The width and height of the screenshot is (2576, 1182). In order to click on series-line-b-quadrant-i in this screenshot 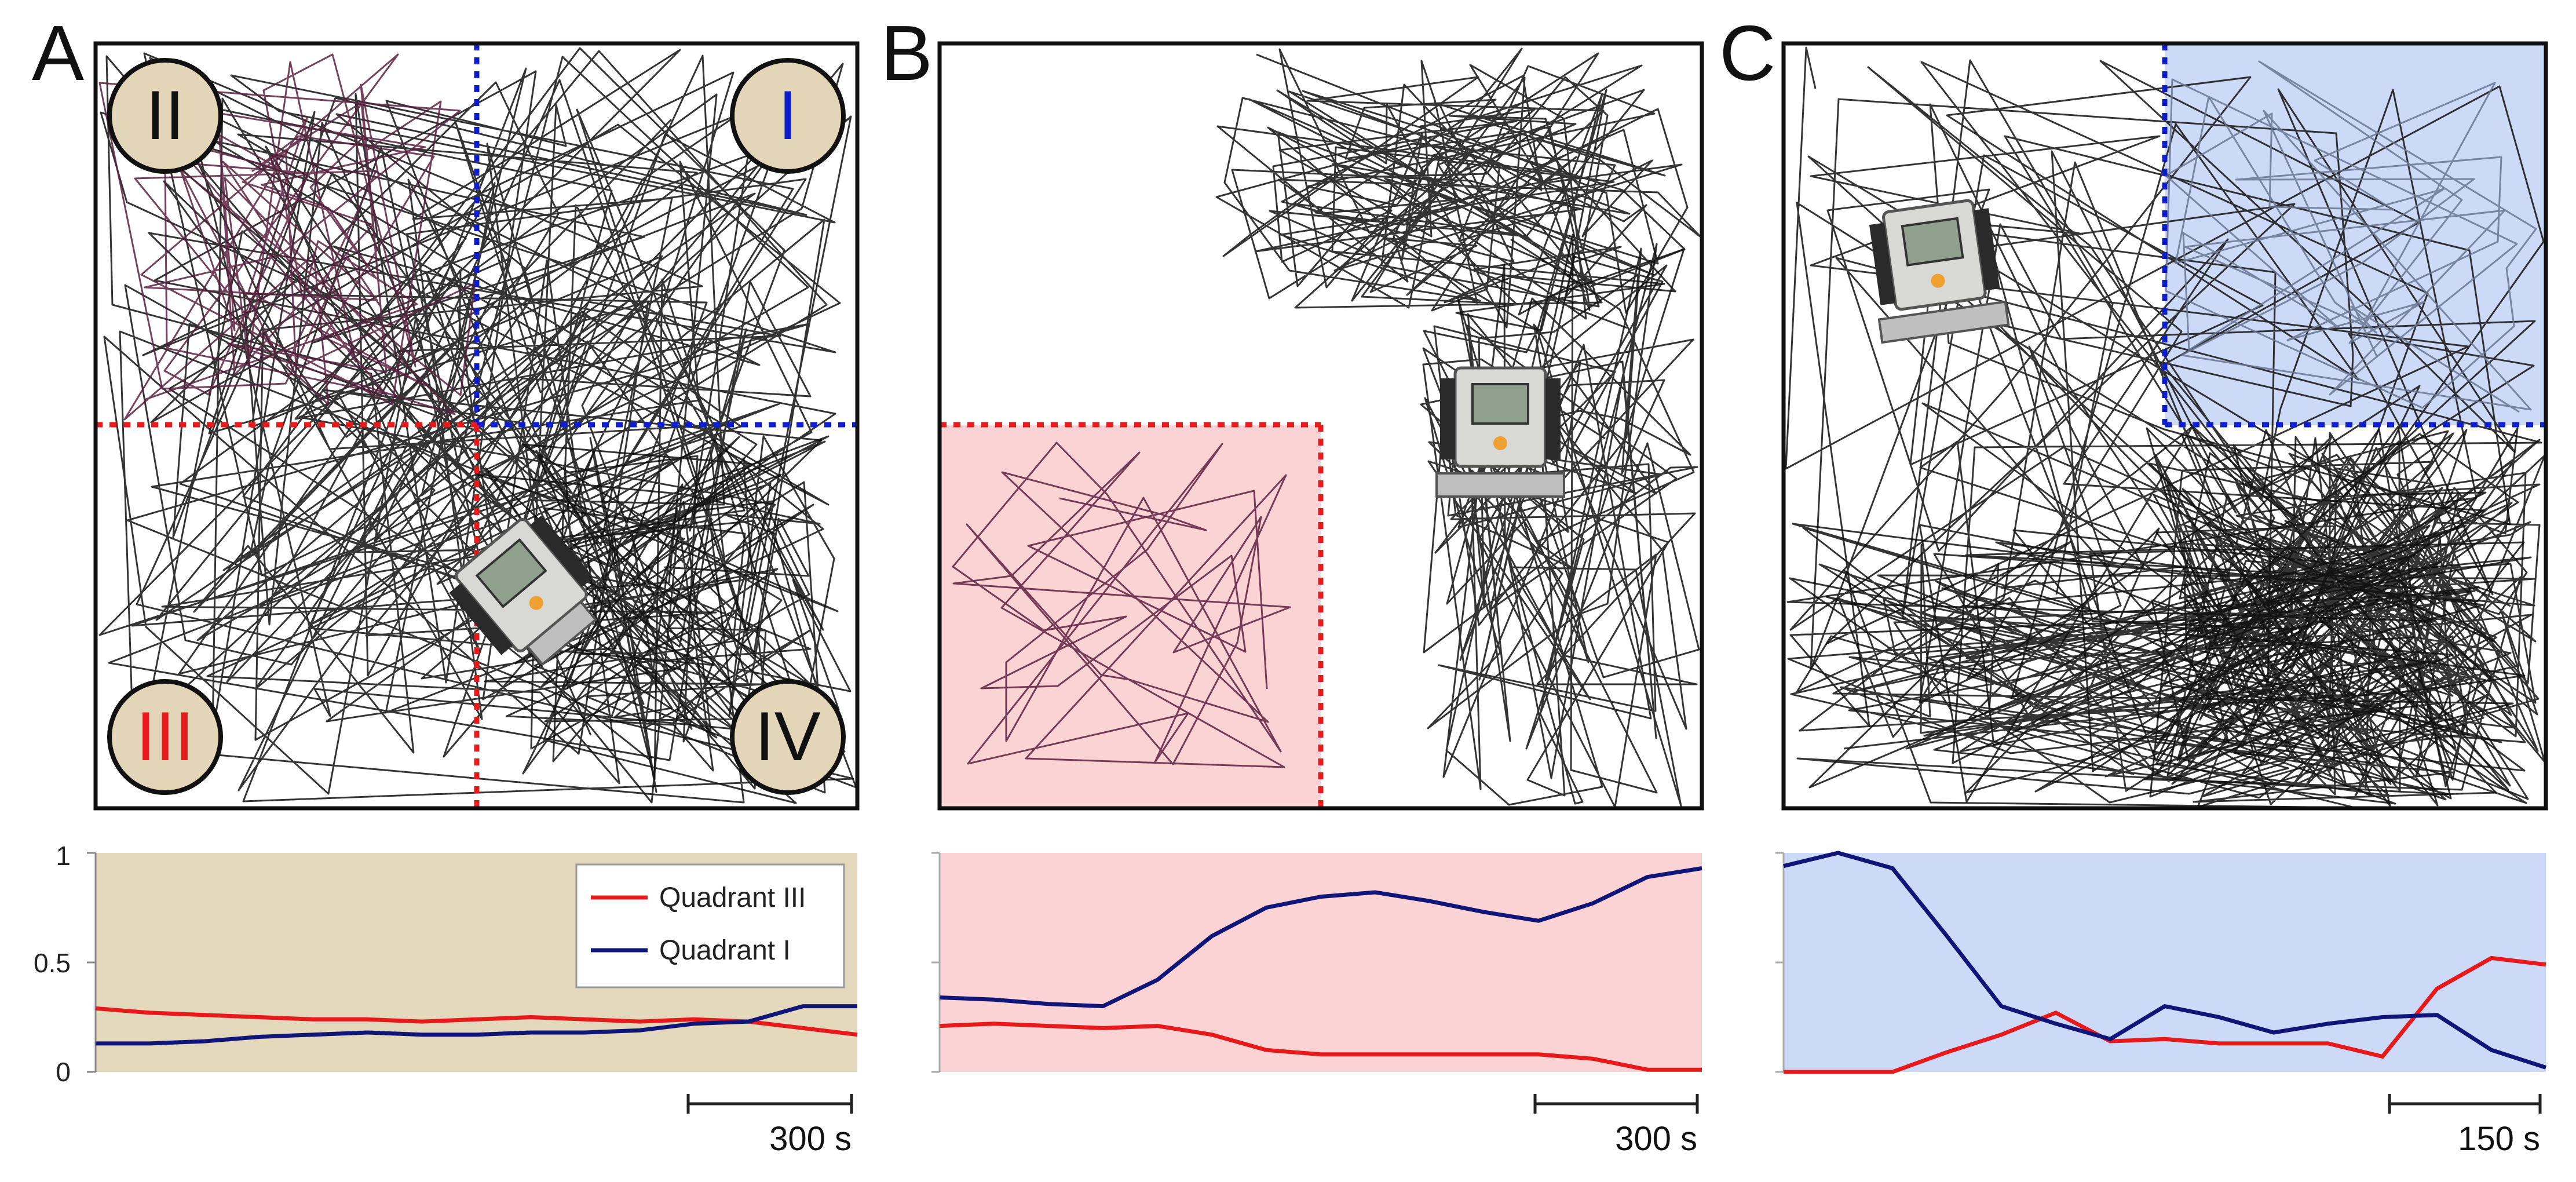, I will do `click(1320, 938)`.